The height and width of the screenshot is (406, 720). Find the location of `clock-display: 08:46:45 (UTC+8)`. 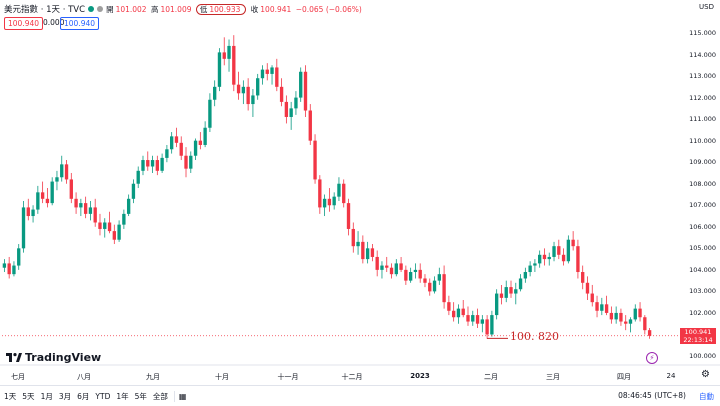

clock-display: 08:46:45 (UTC+8) is located at coordinates (652, 395).